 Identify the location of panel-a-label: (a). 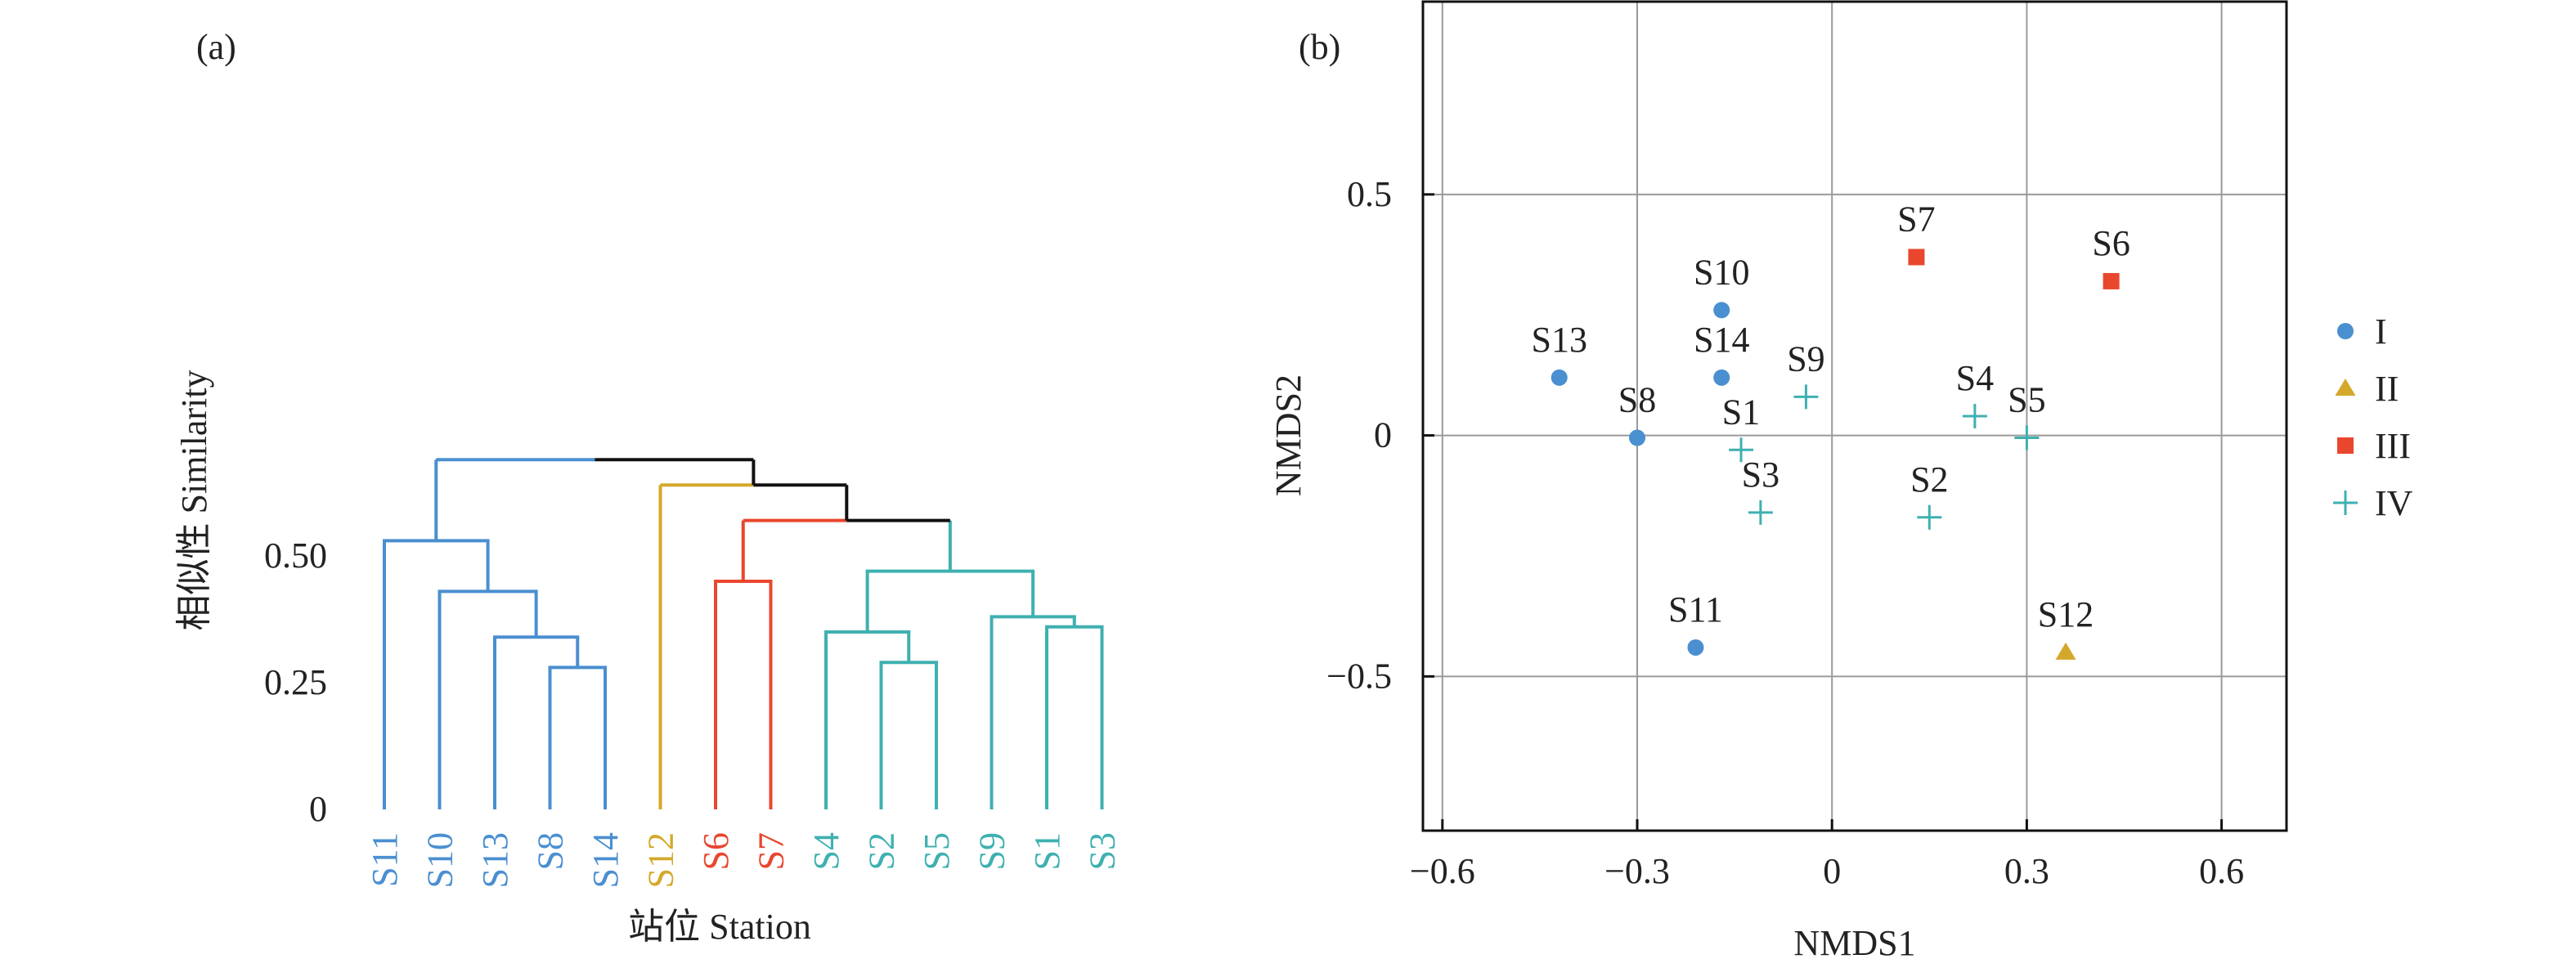
(216, 47).